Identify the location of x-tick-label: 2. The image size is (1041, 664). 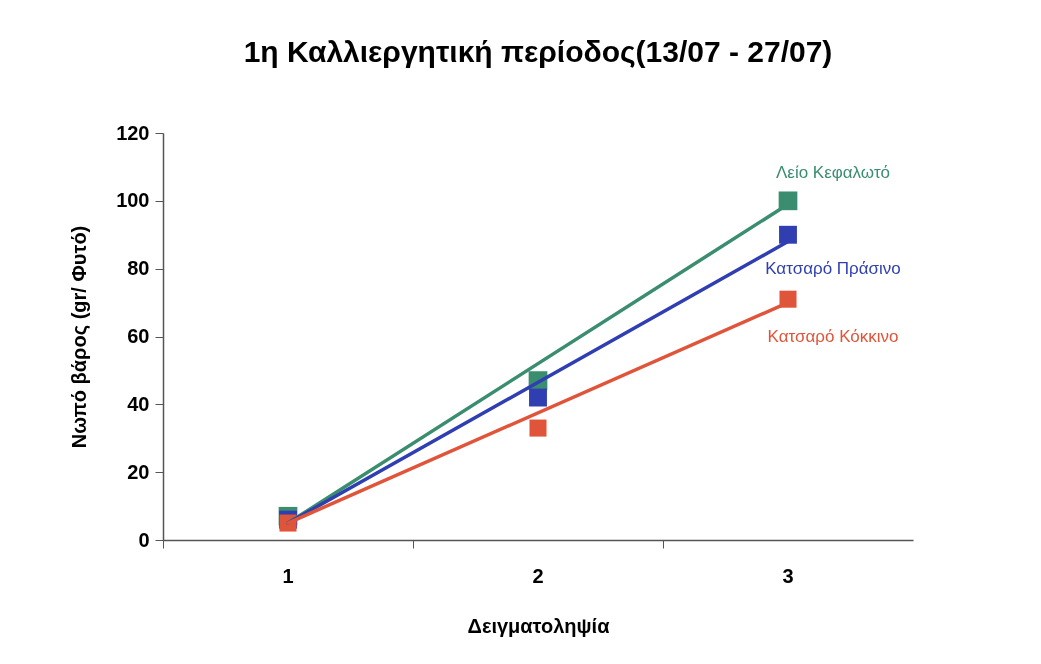
(538, 575).